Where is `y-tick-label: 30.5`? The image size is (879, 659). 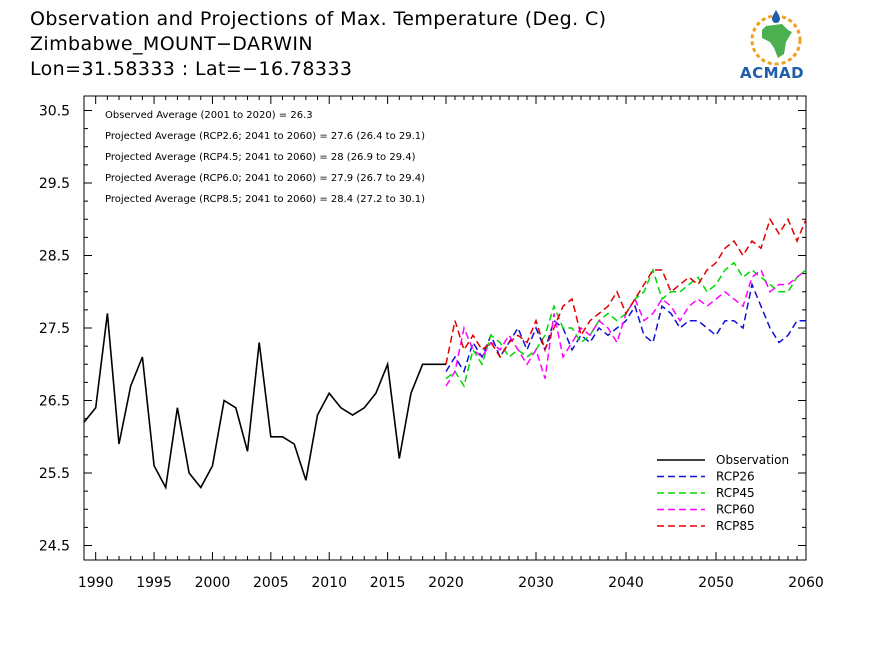 y-tick-label: 30.5 is located at coordinates (54, 112).